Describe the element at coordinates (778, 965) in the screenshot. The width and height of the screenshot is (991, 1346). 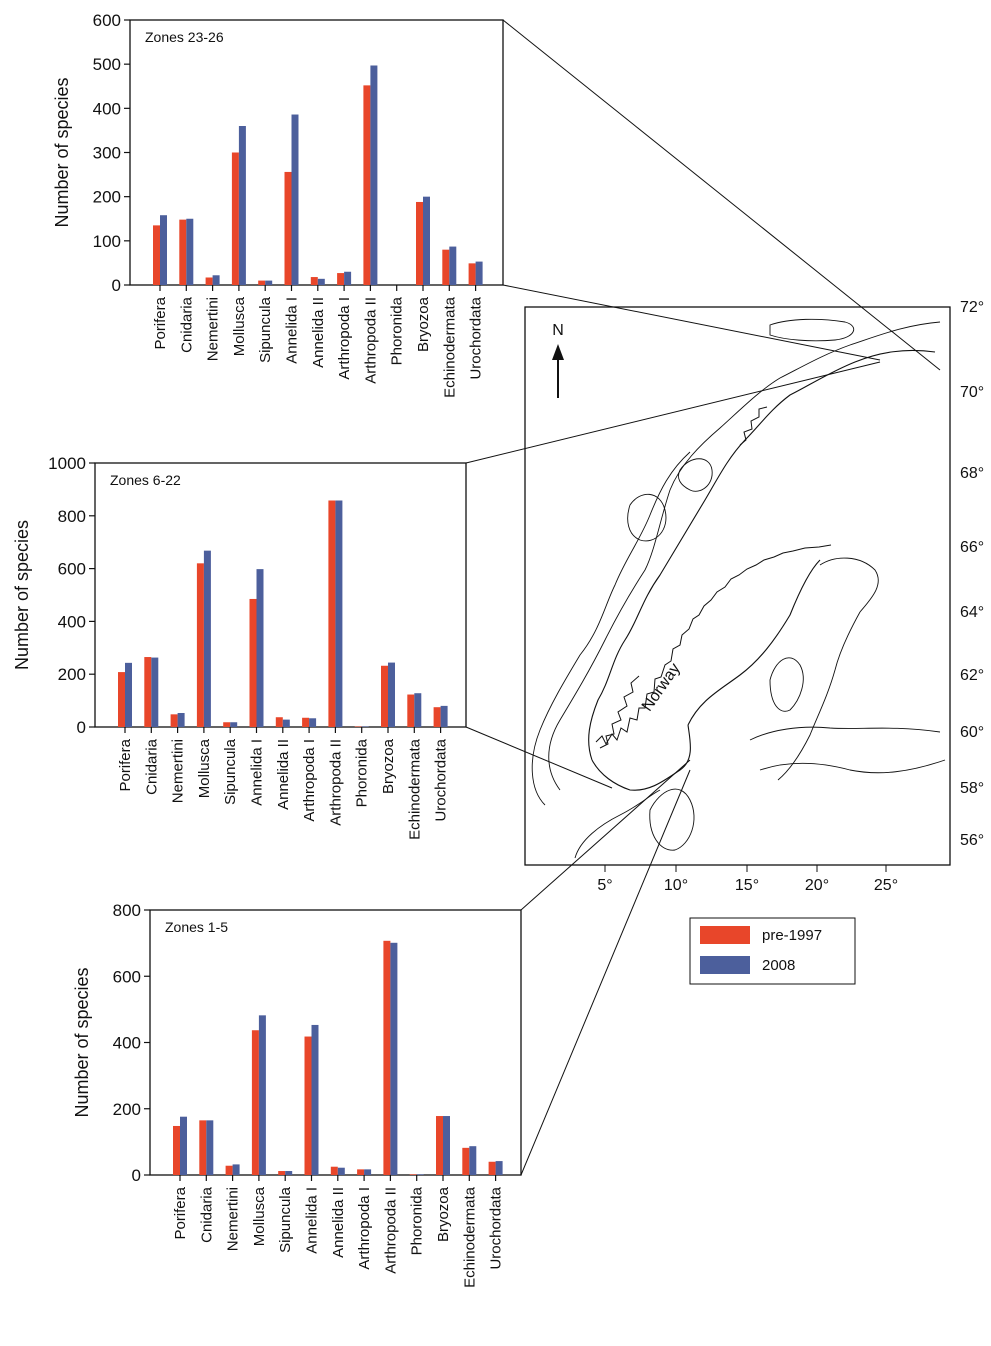
I see `legend-label-2008: 2008` at that location.